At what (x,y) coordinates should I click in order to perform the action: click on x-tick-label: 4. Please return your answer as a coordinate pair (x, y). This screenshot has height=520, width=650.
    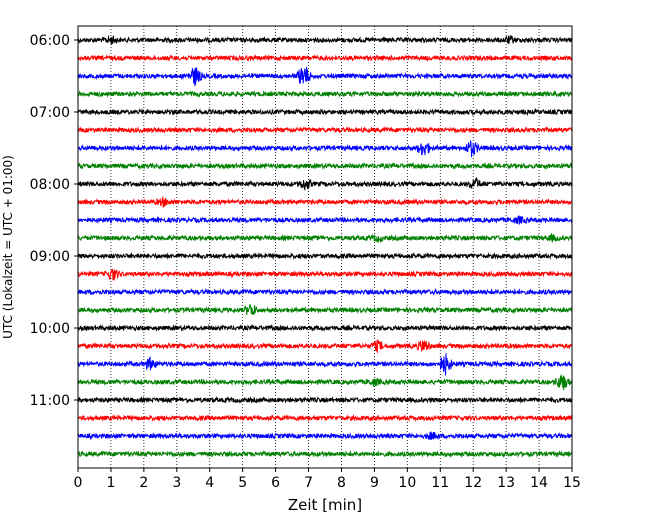
    Looking at the image, I should click on (209, 483).